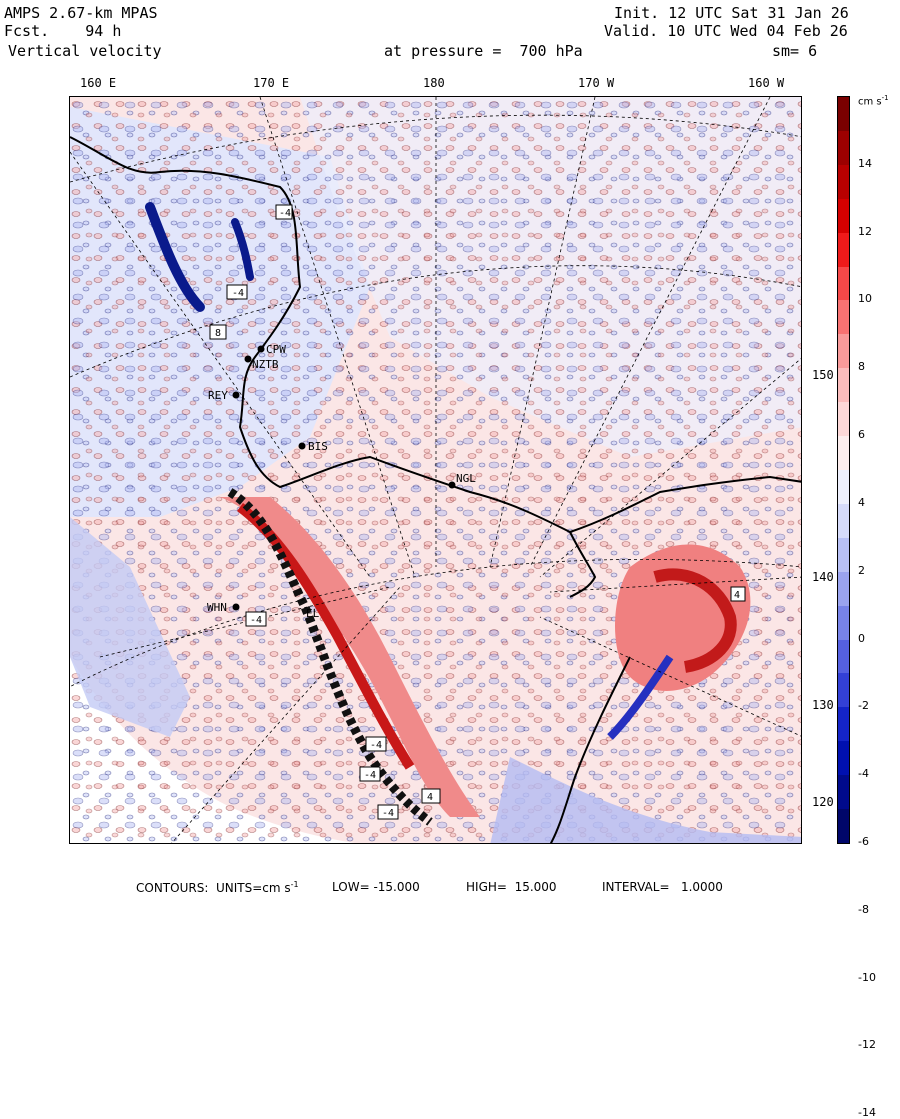  What do you see at coordinates (511, 887) in the screenshot?
I see `footer-high: HIGH= 15.000` at bounding box center [511, 887].